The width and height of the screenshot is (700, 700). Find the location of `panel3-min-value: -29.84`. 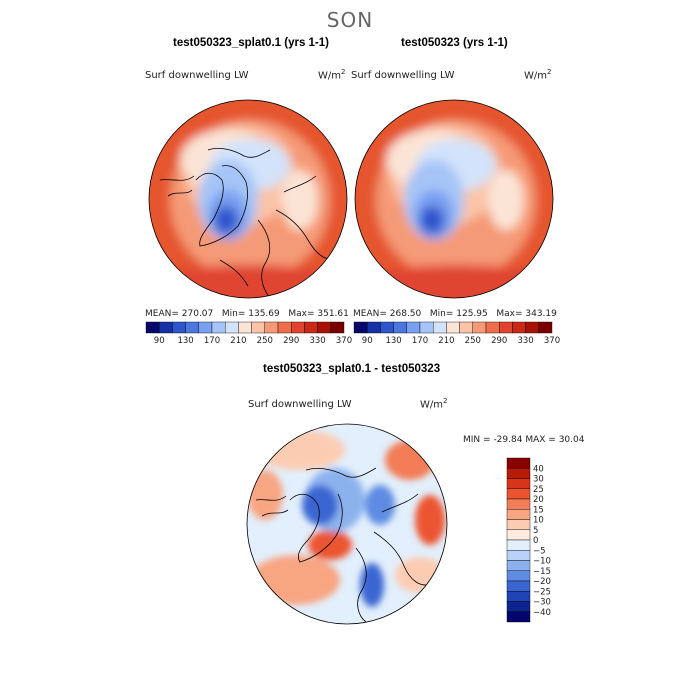

panel3-min-value: -29.84 is located at coordinates (508, 440).